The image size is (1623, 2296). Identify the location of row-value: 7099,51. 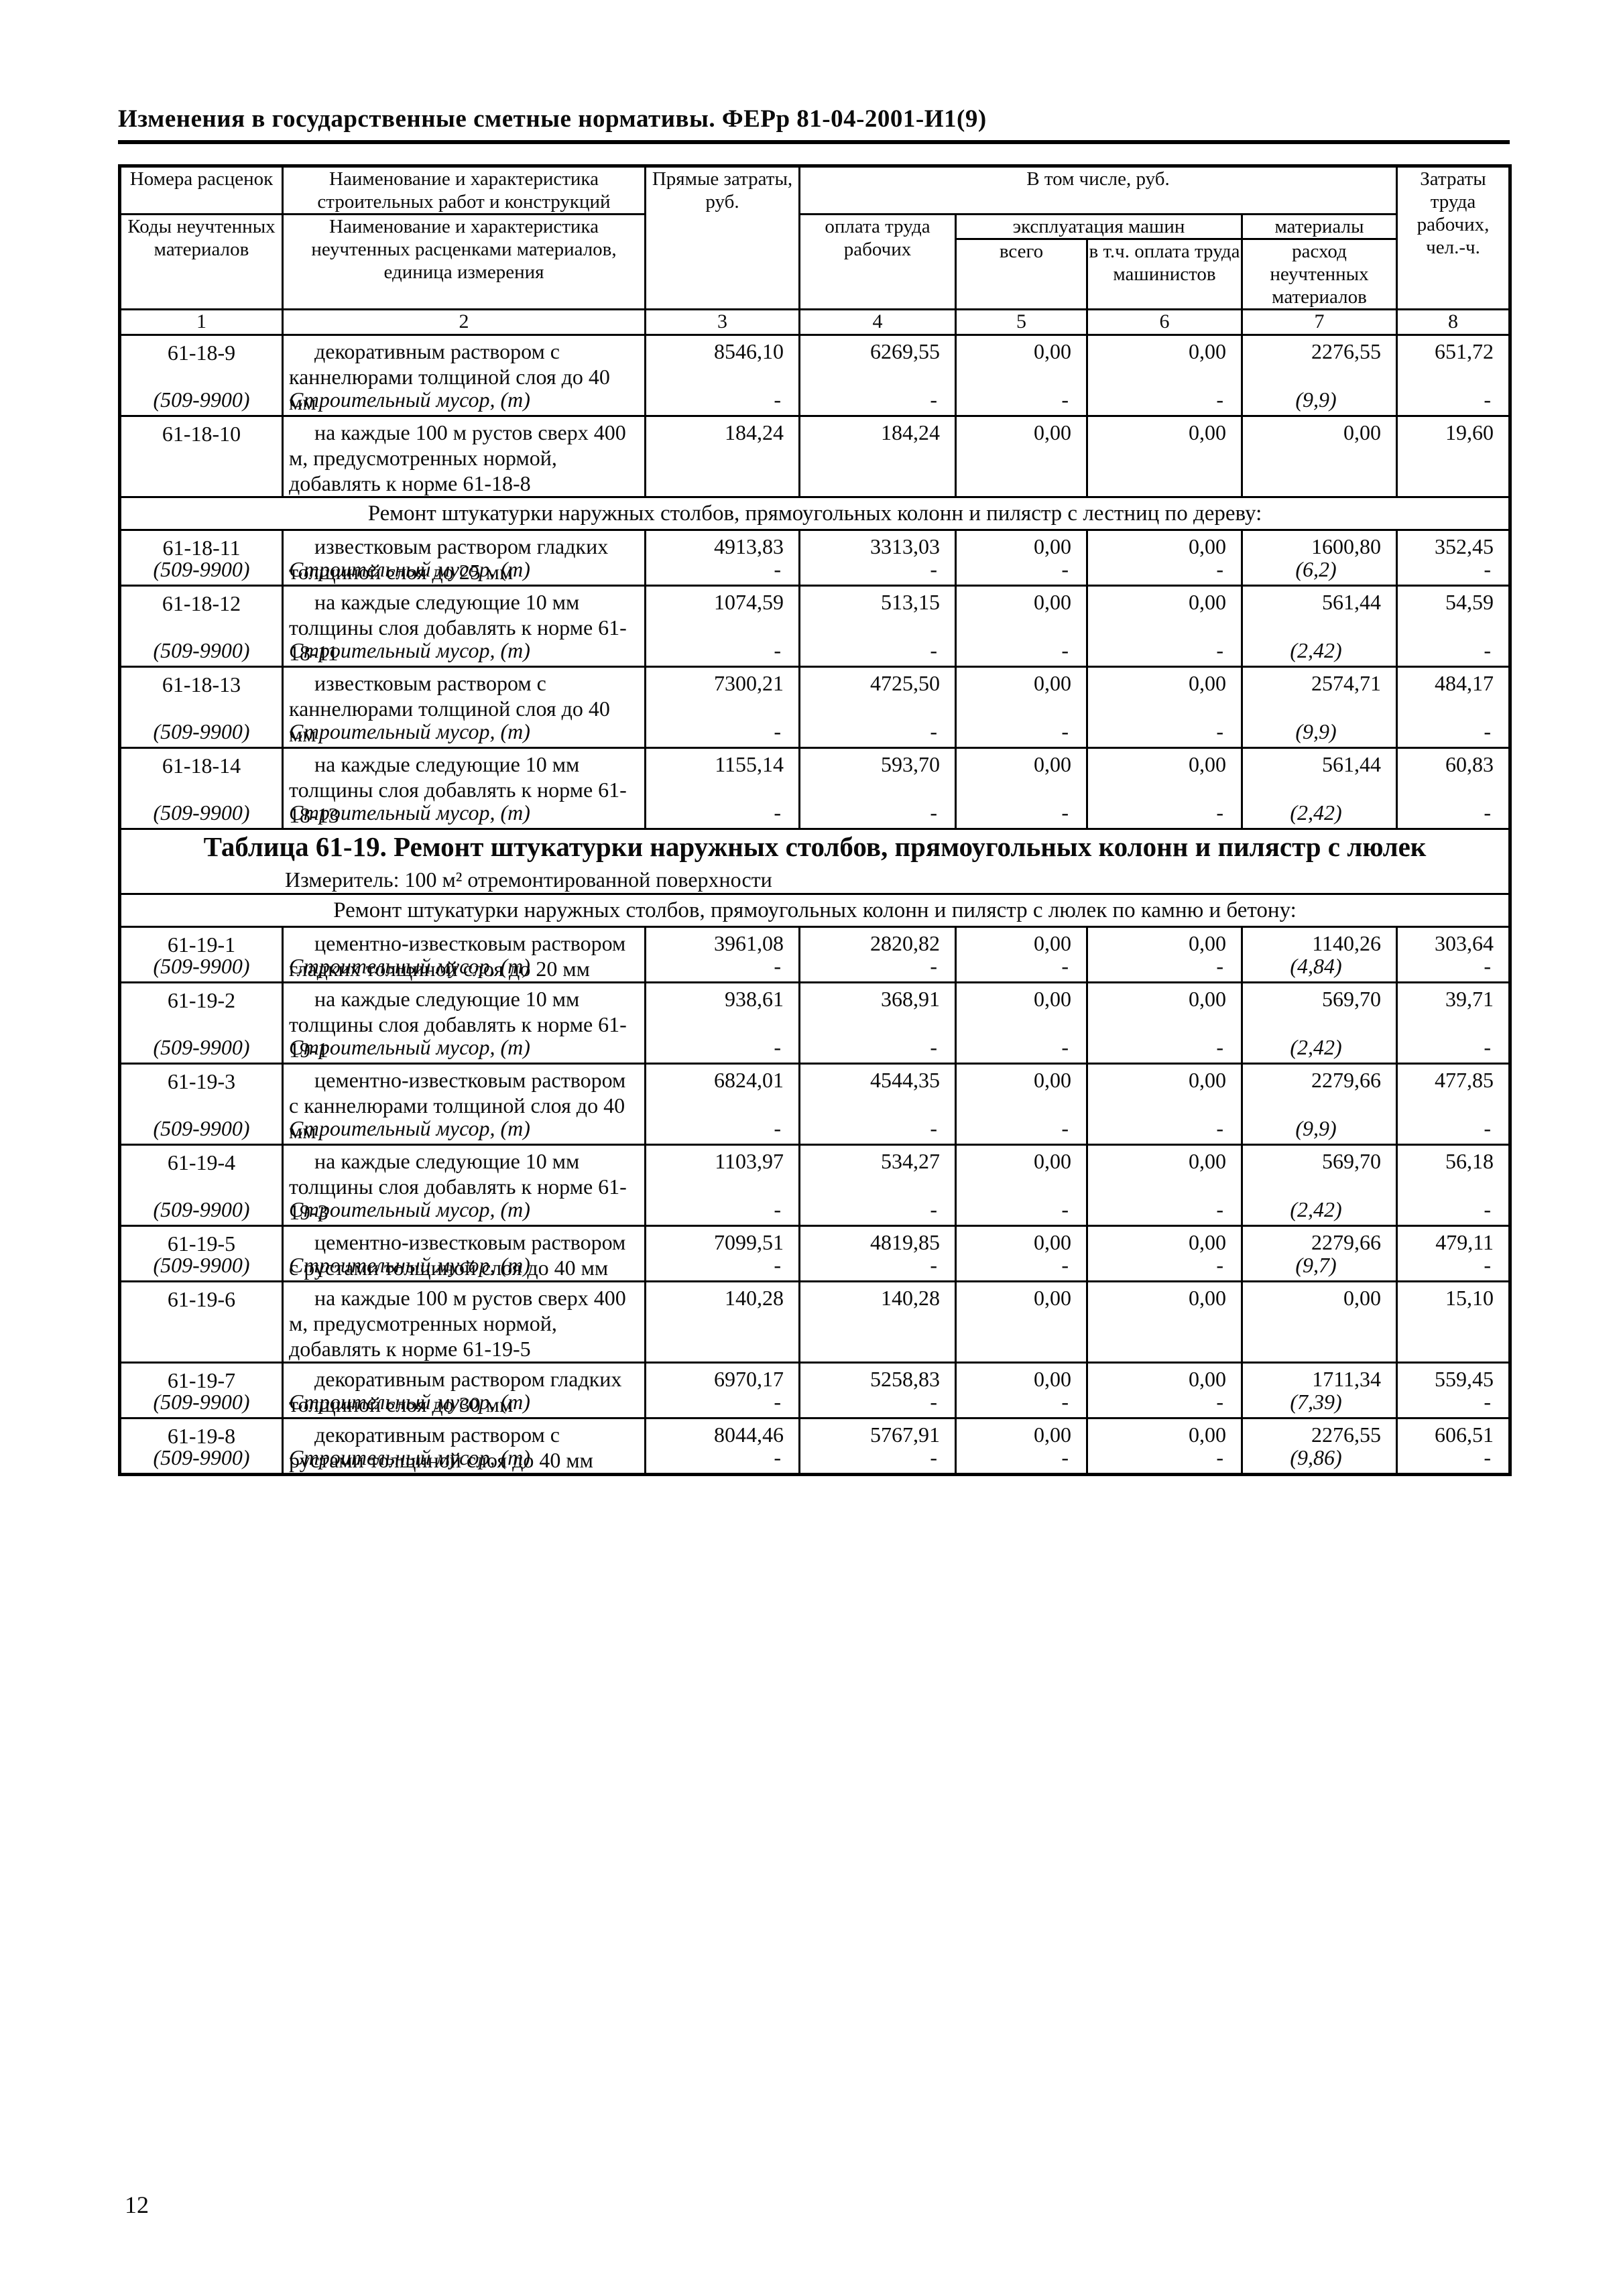
(749, 1242).